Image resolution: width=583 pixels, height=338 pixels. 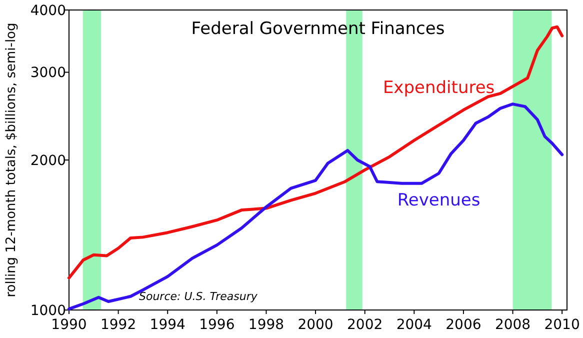 What do you see at coordinates (168, 325) in the screenshot?
I see `x-tick-label: 1994` at bounding box center [168, 325].